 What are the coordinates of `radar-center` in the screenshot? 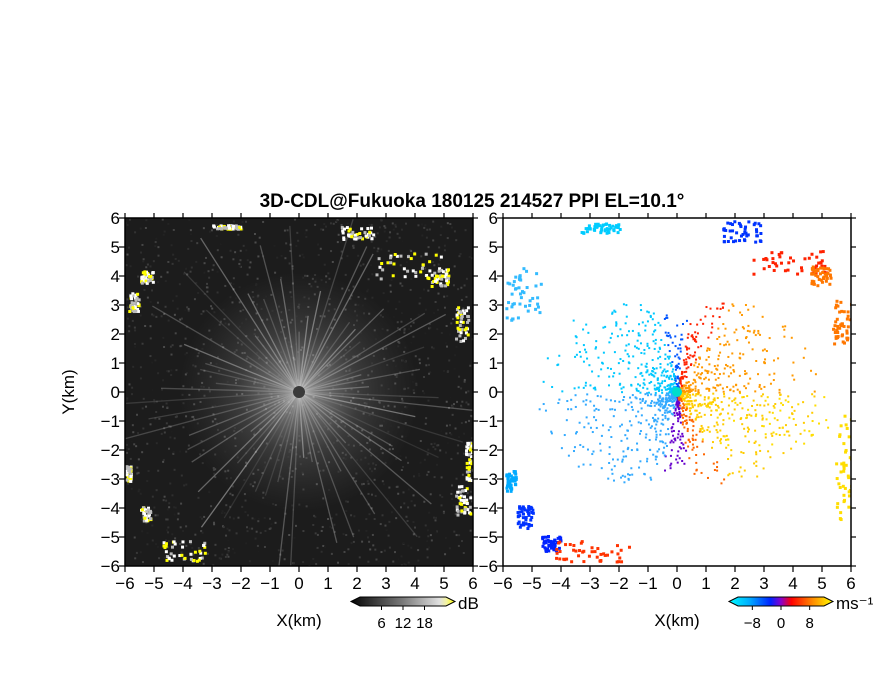 It's located at (677, 392).